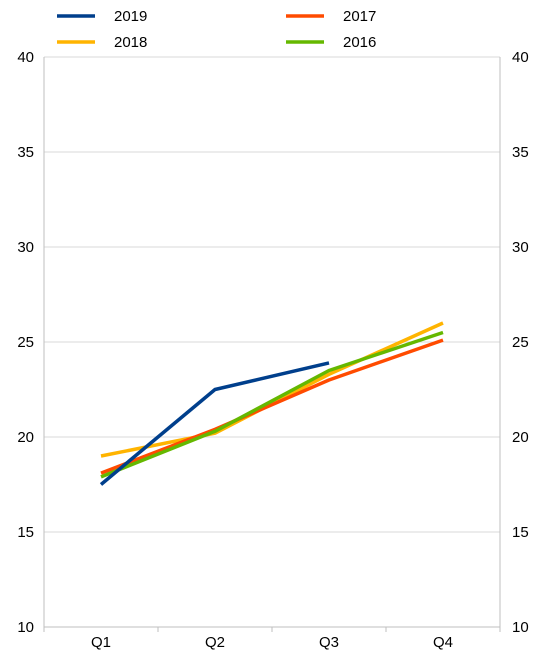 The width and height of the screenshot is (538, 650). Describe the element at coordinates (25, 152) in the screenshot. I see `y-tick-left-35: 35` at that location.